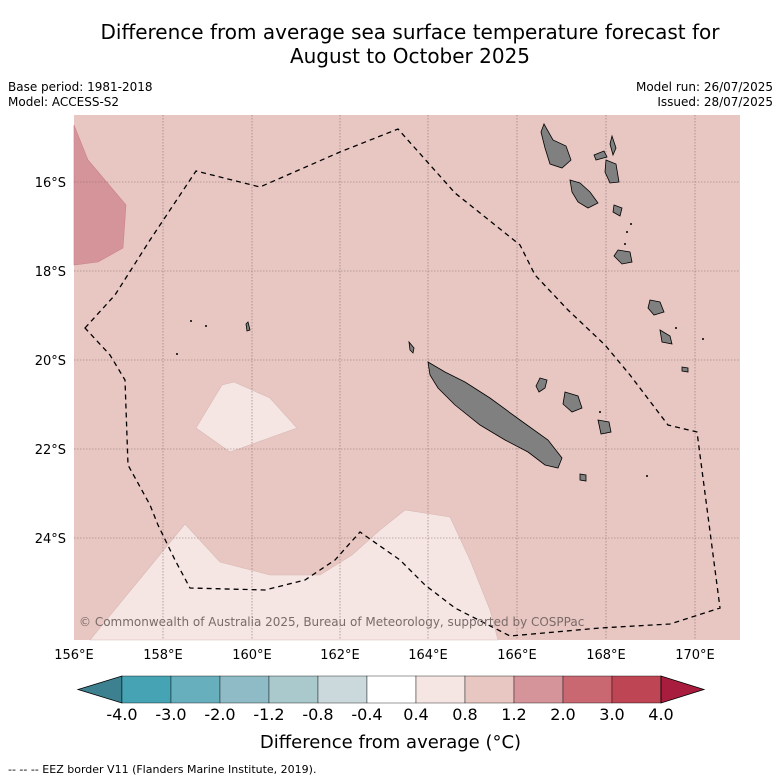 The image size is (781, 781). I want to click on espiritu-santo, so click(556, 146).